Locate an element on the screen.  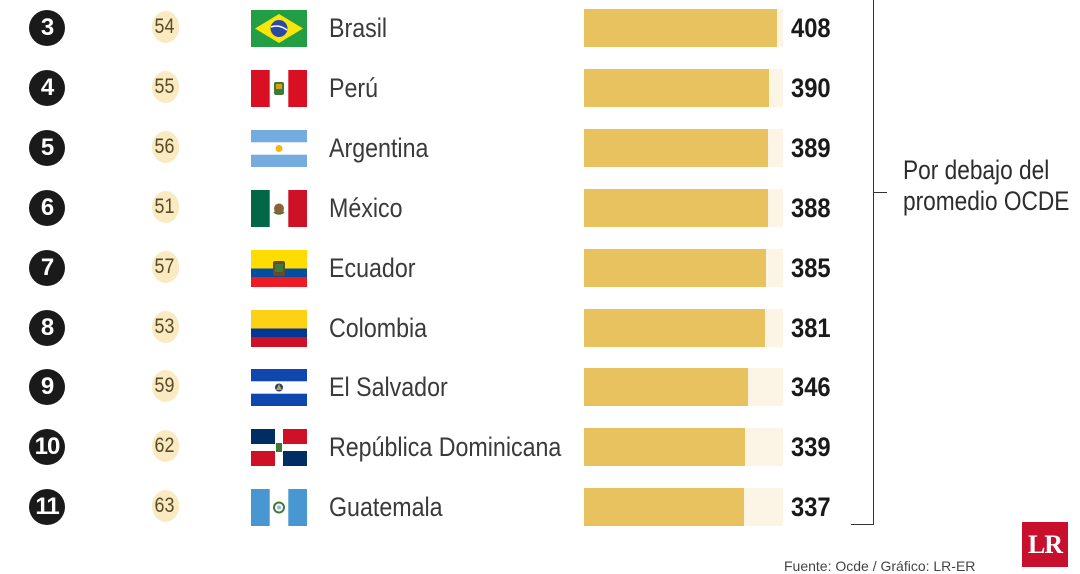
country-label: República Dominicana is located at coordinates (445, 447).